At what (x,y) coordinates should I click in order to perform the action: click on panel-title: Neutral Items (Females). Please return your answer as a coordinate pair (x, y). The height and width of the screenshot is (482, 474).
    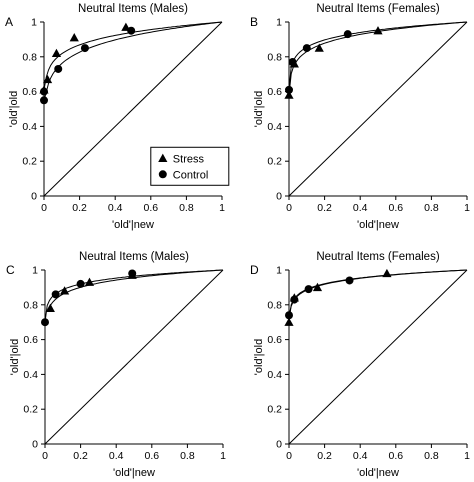
    Looking at the image, I should click on (378, 257).